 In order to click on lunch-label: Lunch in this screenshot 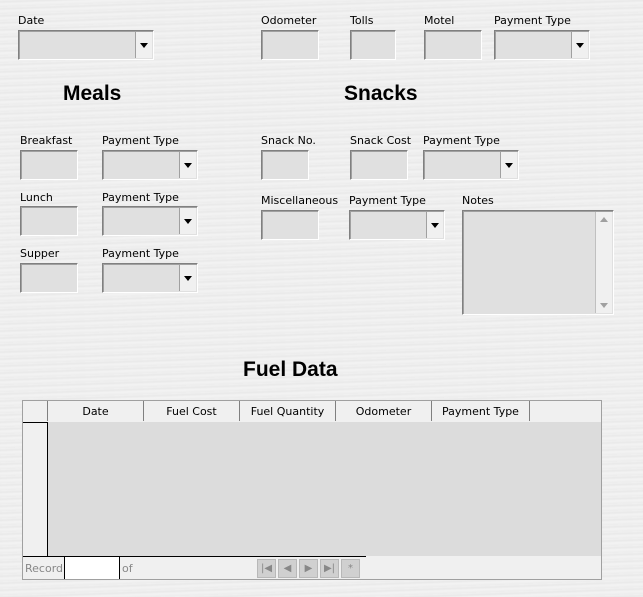, I will do `click(36, 197)`.